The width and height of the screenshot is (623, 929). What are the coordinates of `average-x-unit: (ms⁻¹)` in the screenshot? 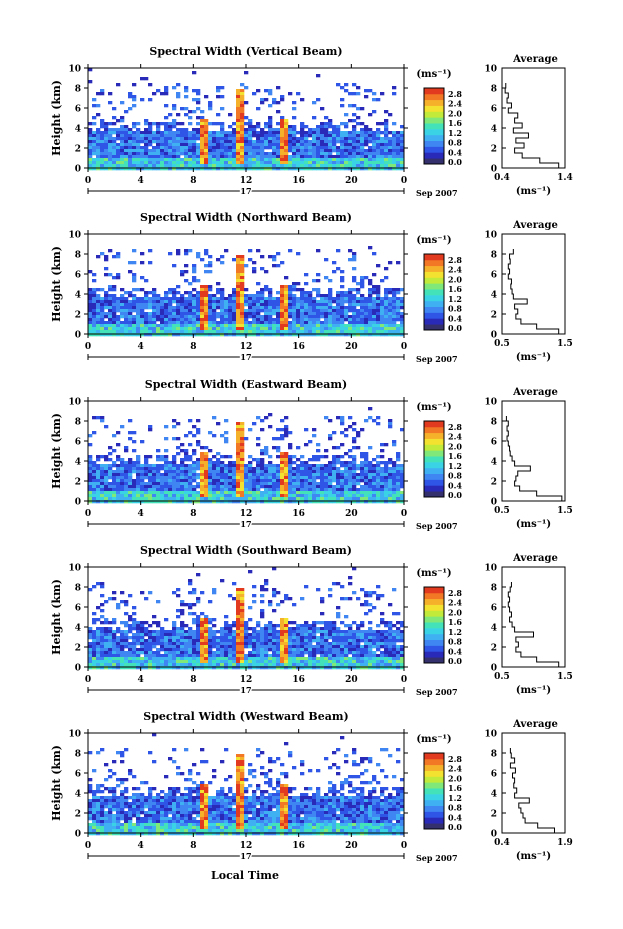 It's located at (533, 524).